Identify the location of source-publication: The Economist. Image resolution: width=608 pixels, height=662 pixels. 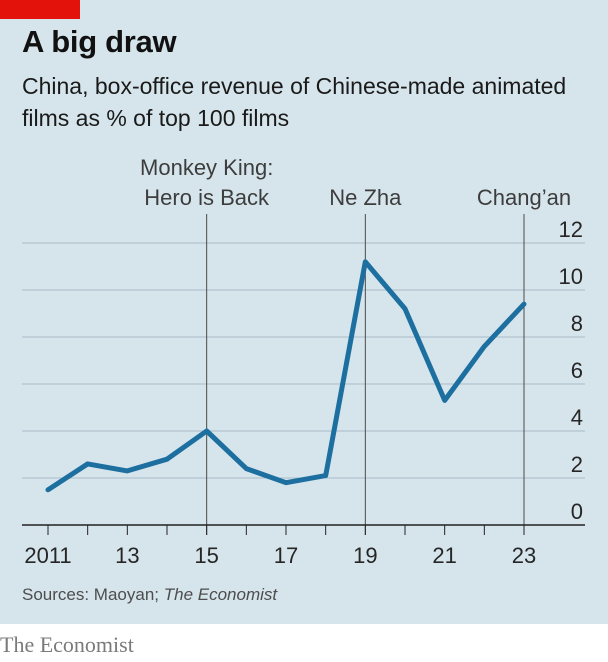
(220, 594).